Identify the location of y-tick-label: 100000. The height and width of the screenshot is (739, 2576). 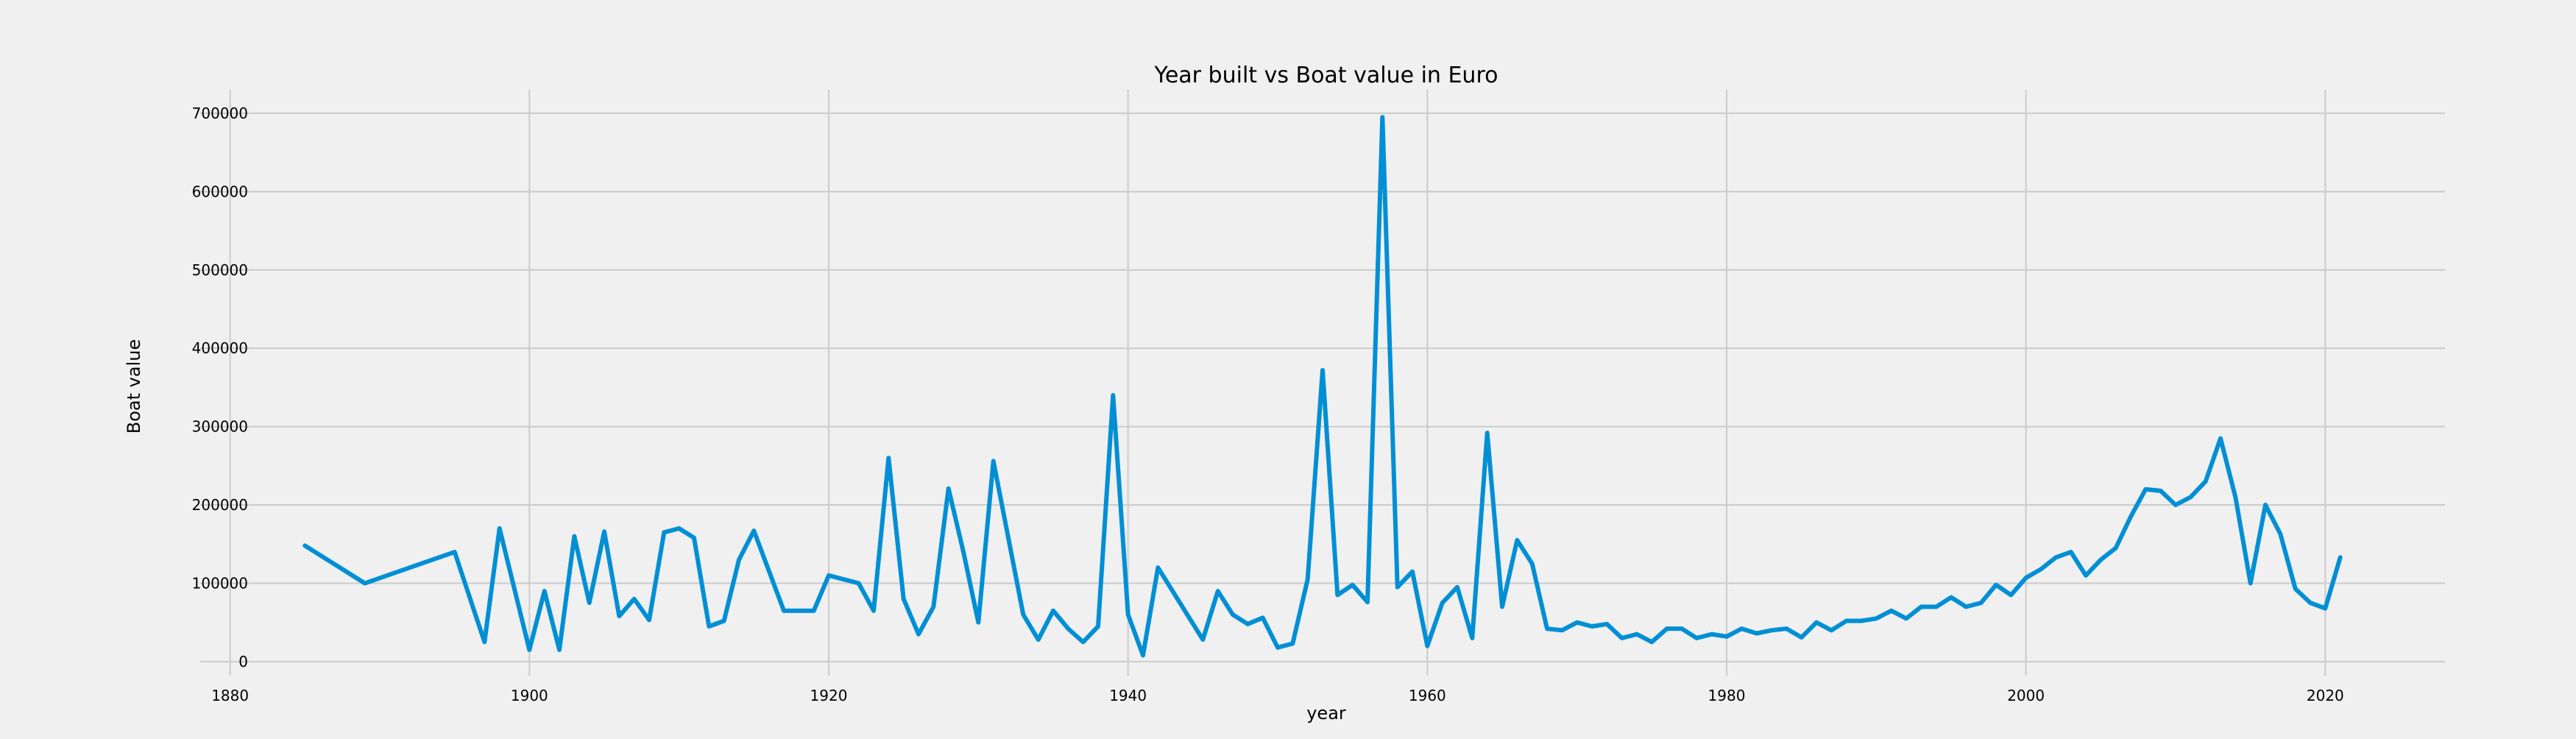
(220, 583).